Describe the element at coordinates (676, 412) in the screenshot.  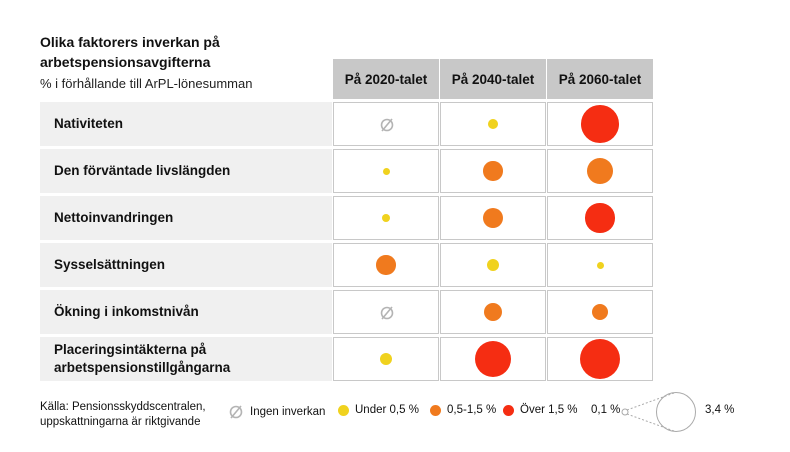
I see `size-legend-large-circle` at that location.